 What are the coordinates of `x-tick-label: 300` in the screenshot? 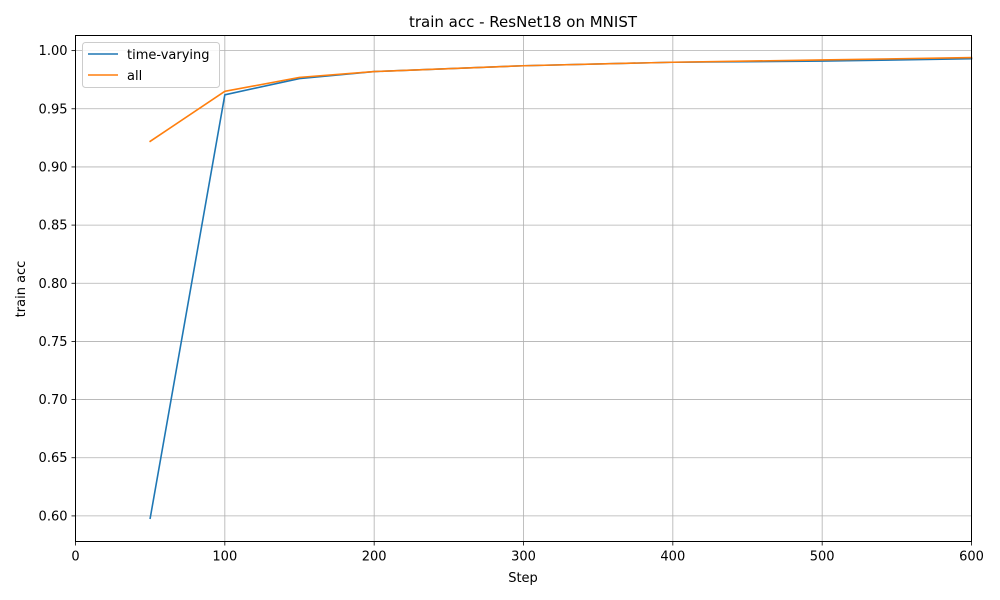 It's located at (523, 557).